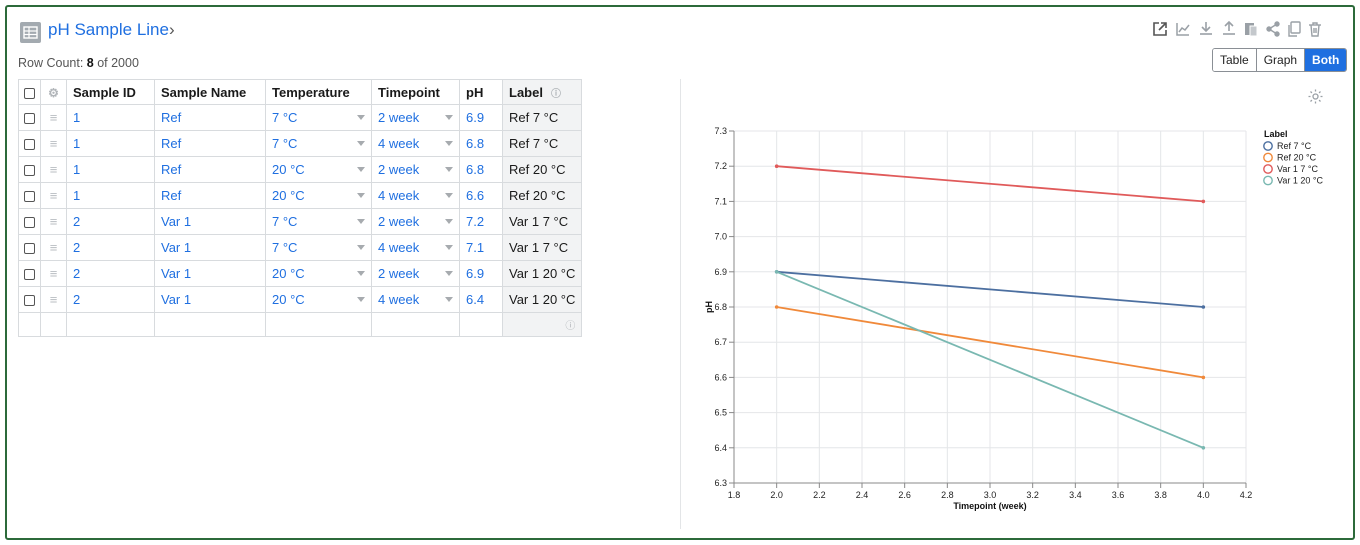 The image size is (1360, 545). I want to click on table-row: ≡ 1 Ref 7 °C 4 week 6.8 Ref 7 °C, so click(300, 143).